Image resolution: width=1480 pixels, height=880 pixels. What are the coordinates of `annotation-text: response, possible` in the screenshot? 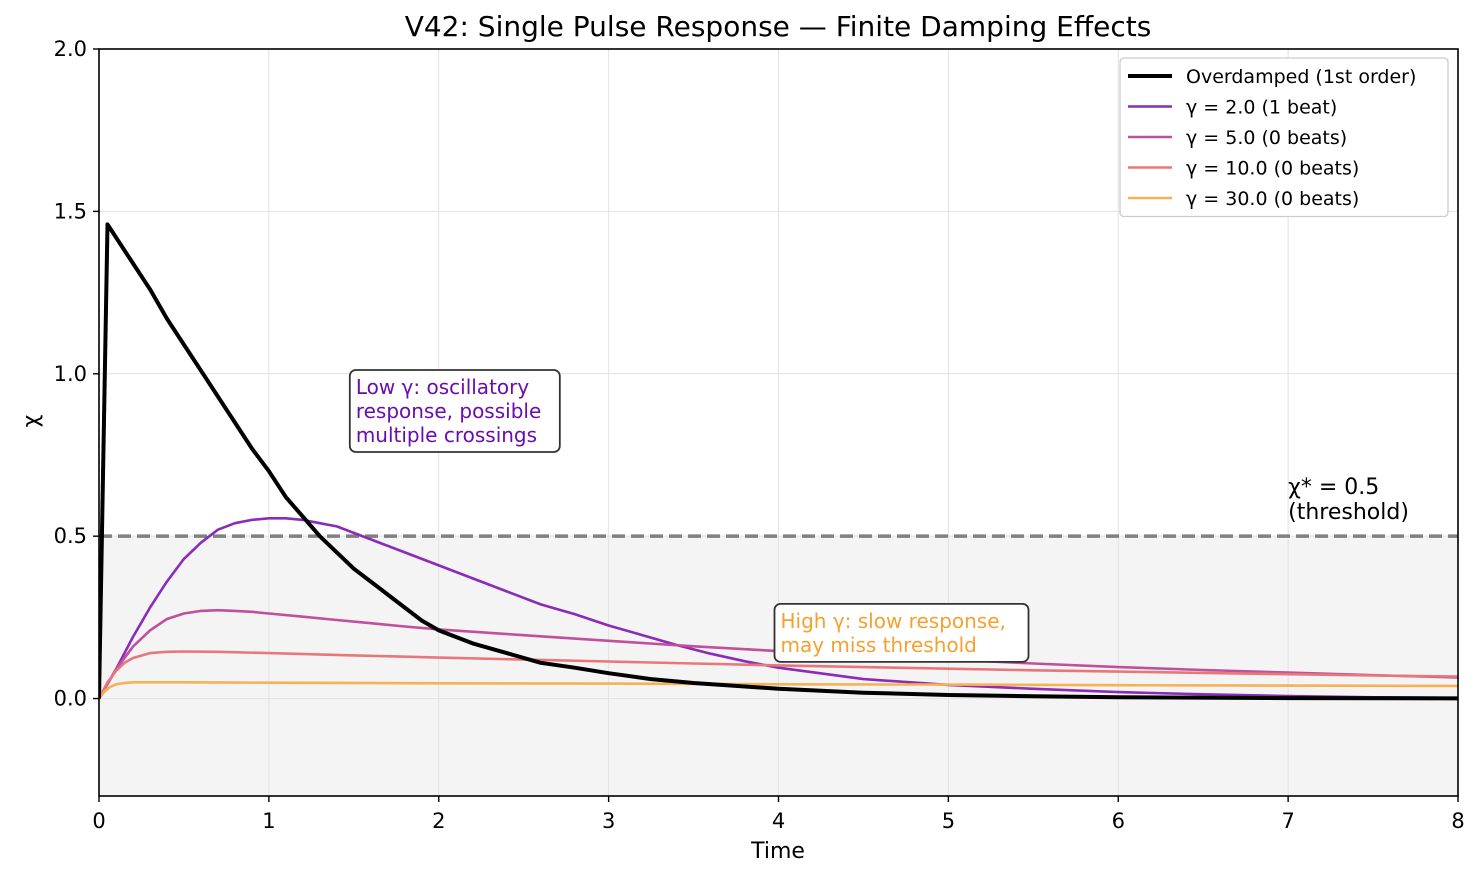 It's located at (448, 411).